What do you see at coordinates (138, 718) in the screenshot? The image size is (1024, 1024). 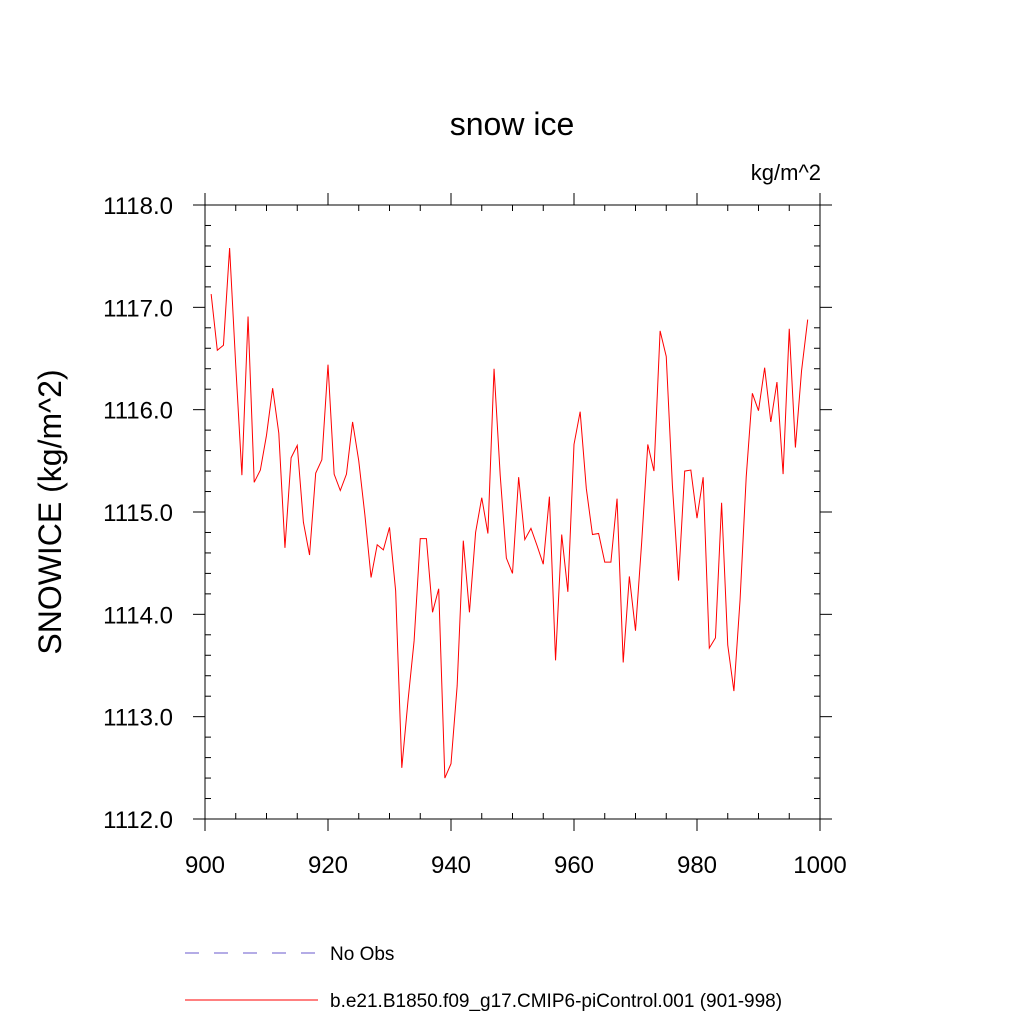 I see `y-tick-label: 1113.0` at bounding box center [138, 718].